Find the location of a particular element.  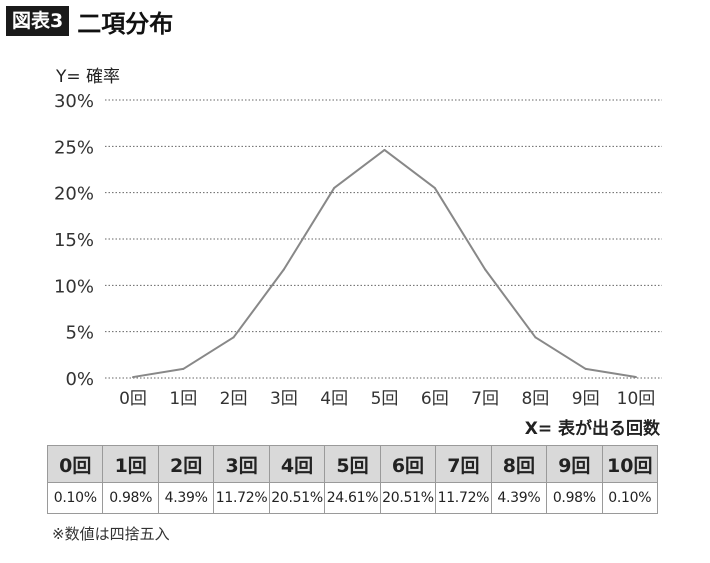

figure-header: 図表3 二項分布 is located at coordinates (89, 21).